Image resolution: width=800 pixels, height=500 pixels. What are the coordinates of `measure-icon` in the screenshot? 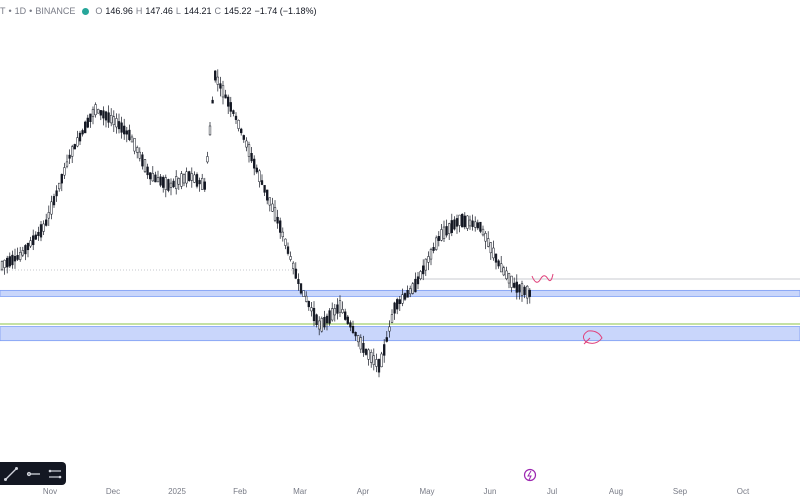 It's located at (55, 474).